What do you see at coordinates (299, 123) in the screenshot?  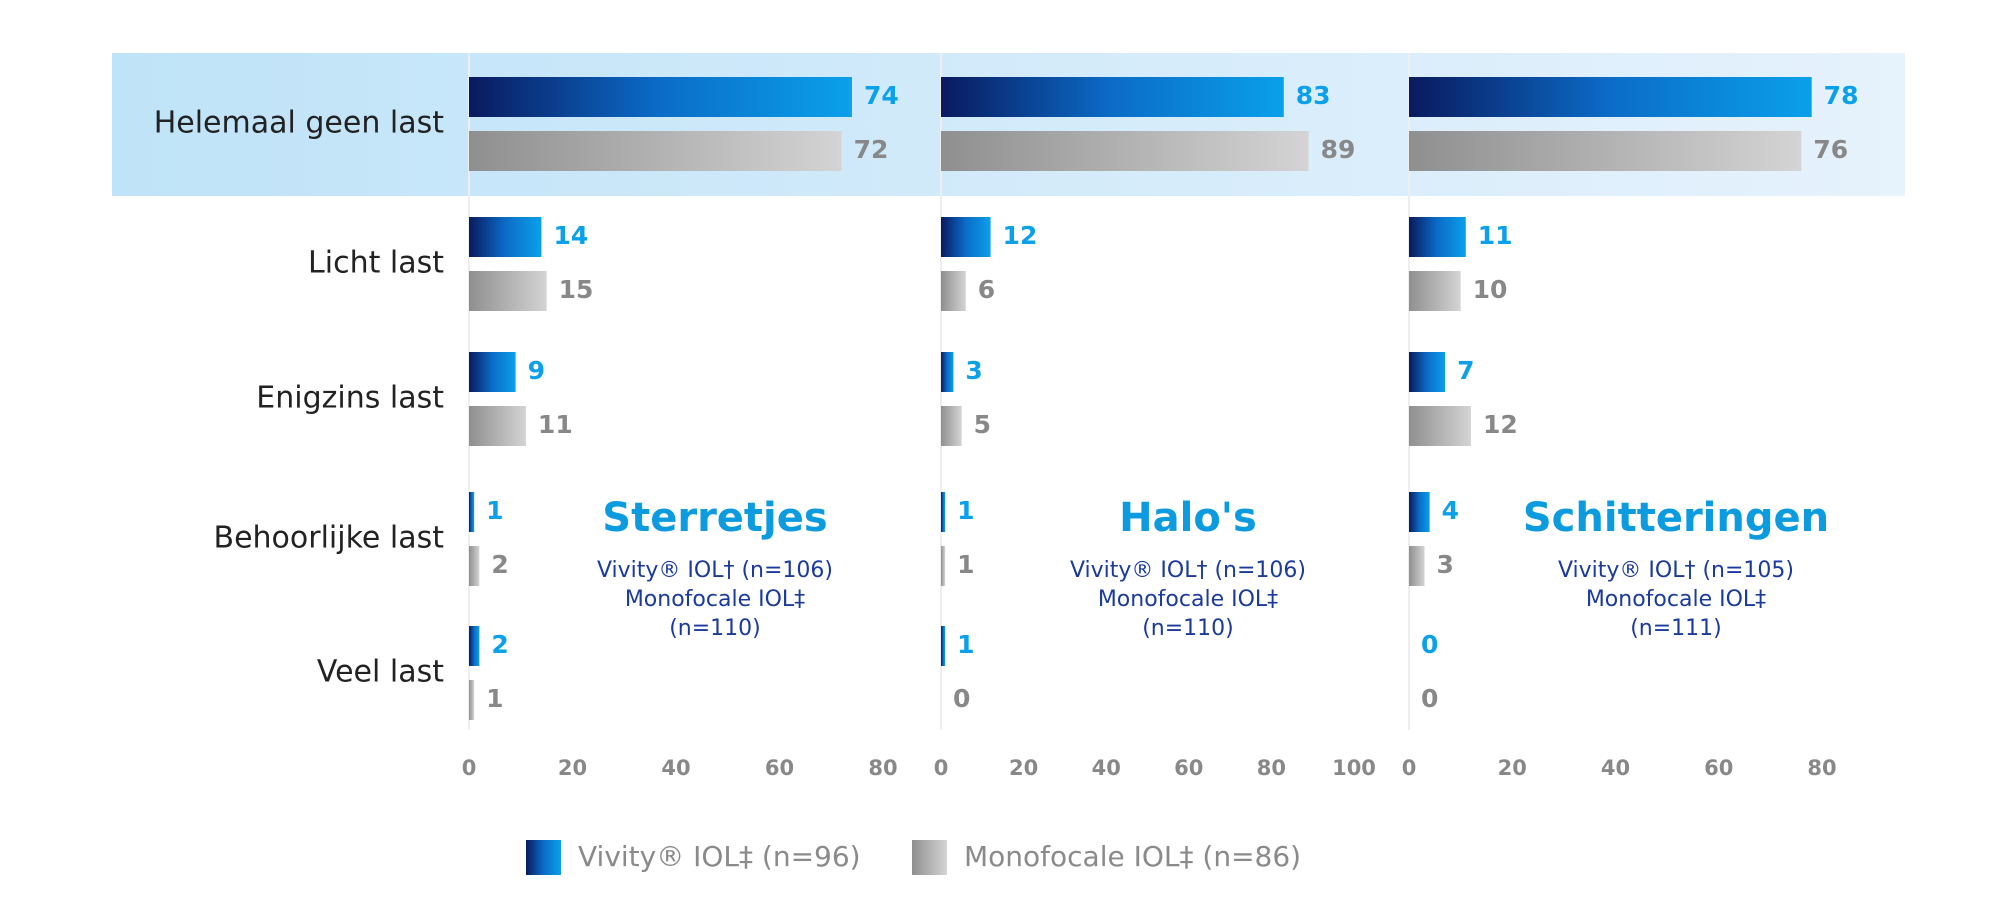 I see `category-label: Helemaal geen last` at bounding box center [299, 123].